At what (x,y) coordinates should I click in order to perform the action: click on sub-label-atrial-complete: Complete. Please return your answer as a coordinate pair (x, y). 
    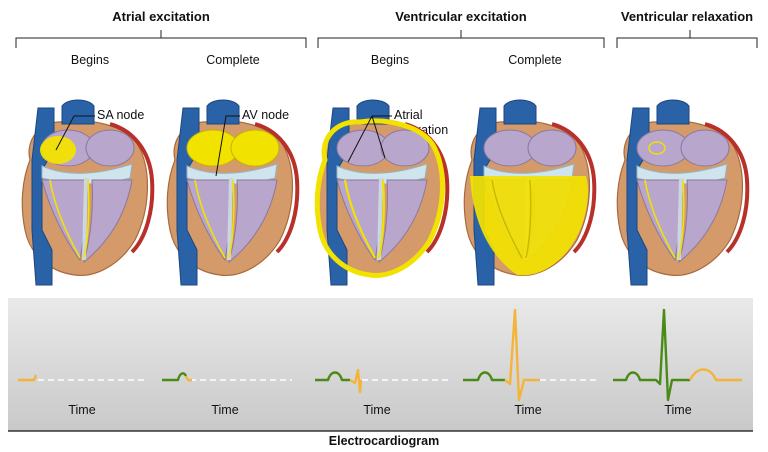
    Looking at the image, I should click on (233, 60).